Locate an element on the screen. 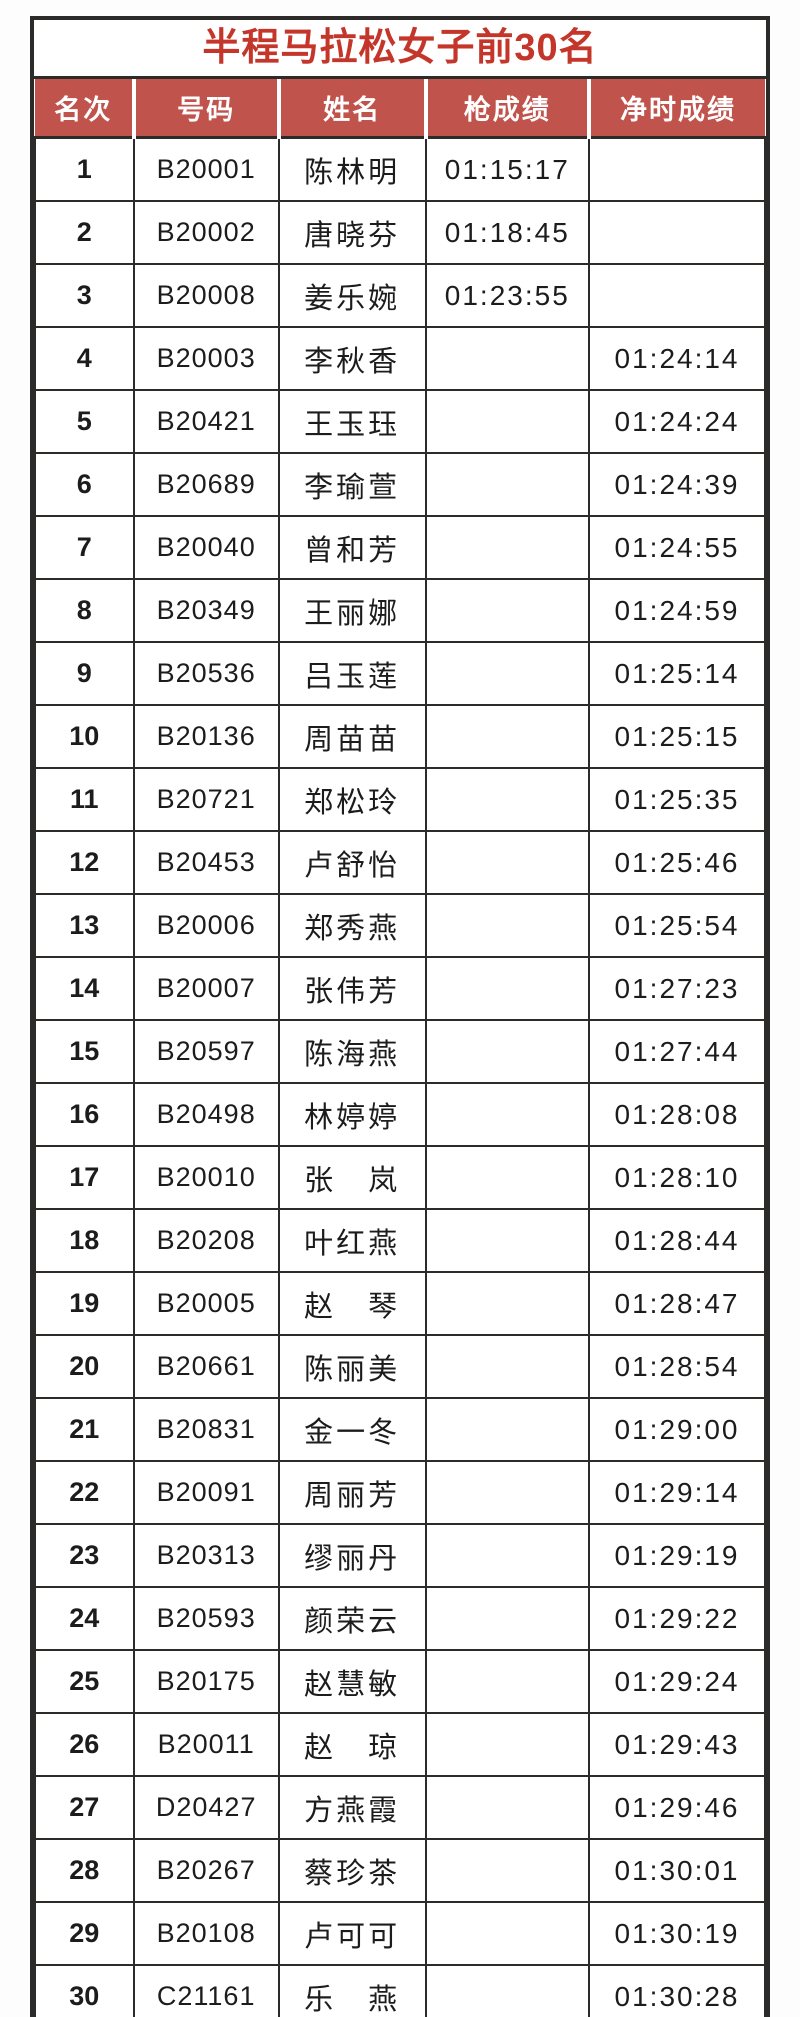  bib-cell: B20536 is located at coordinates (206, 673).